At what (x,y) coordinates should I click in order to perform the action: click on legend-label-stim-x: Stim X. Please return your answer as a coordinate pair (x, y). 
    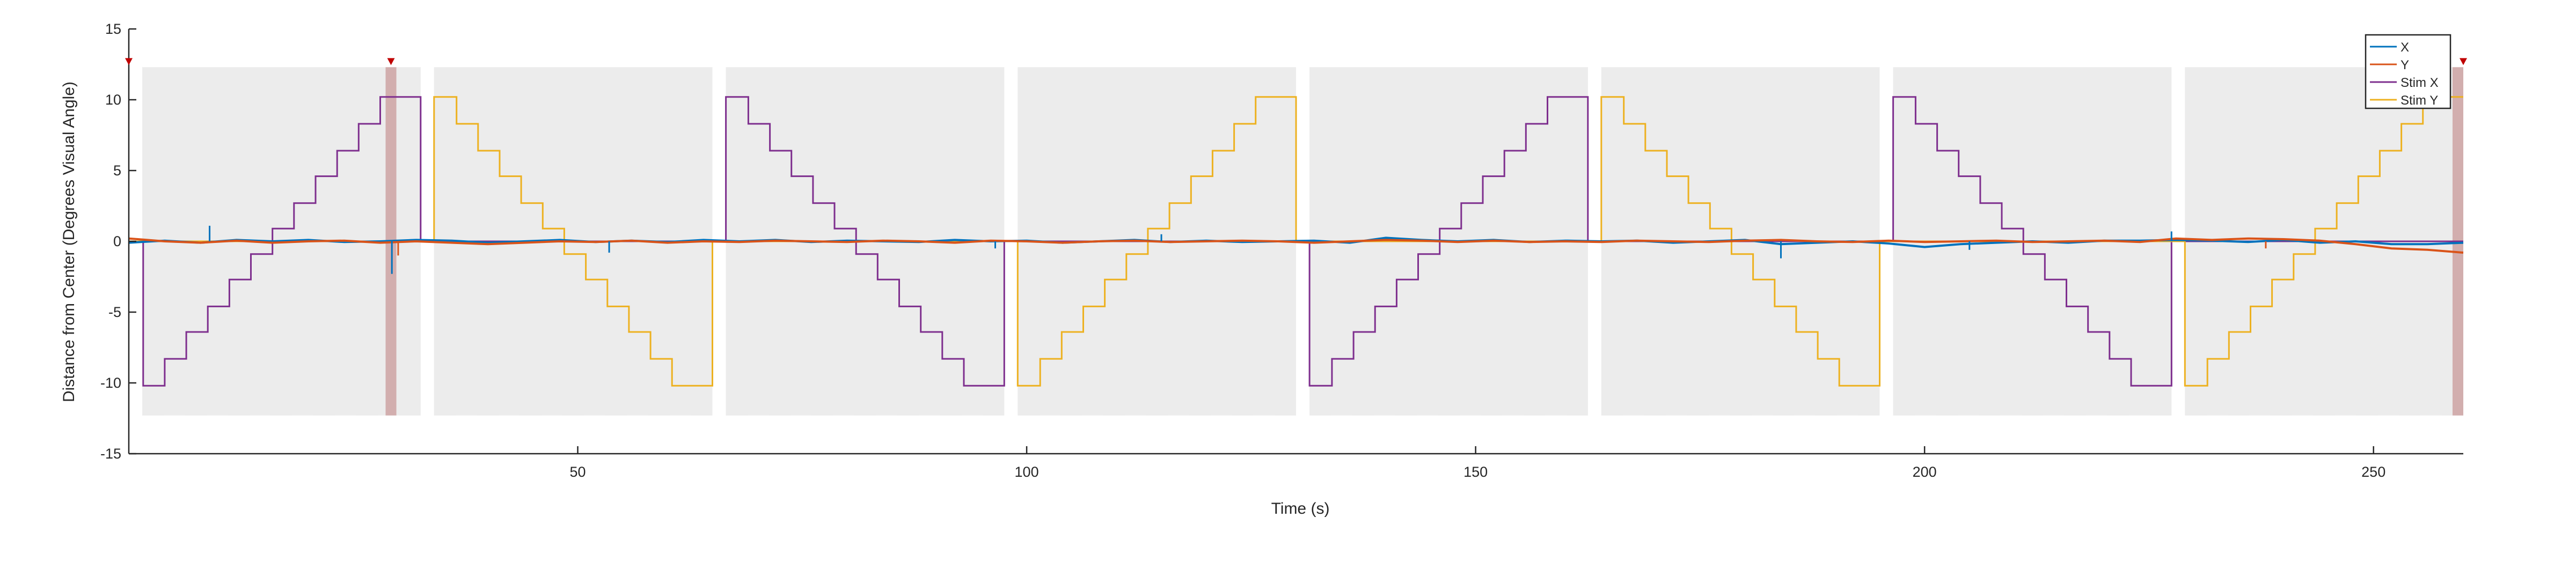
    Looking at the image, I should click on (2420, 83).